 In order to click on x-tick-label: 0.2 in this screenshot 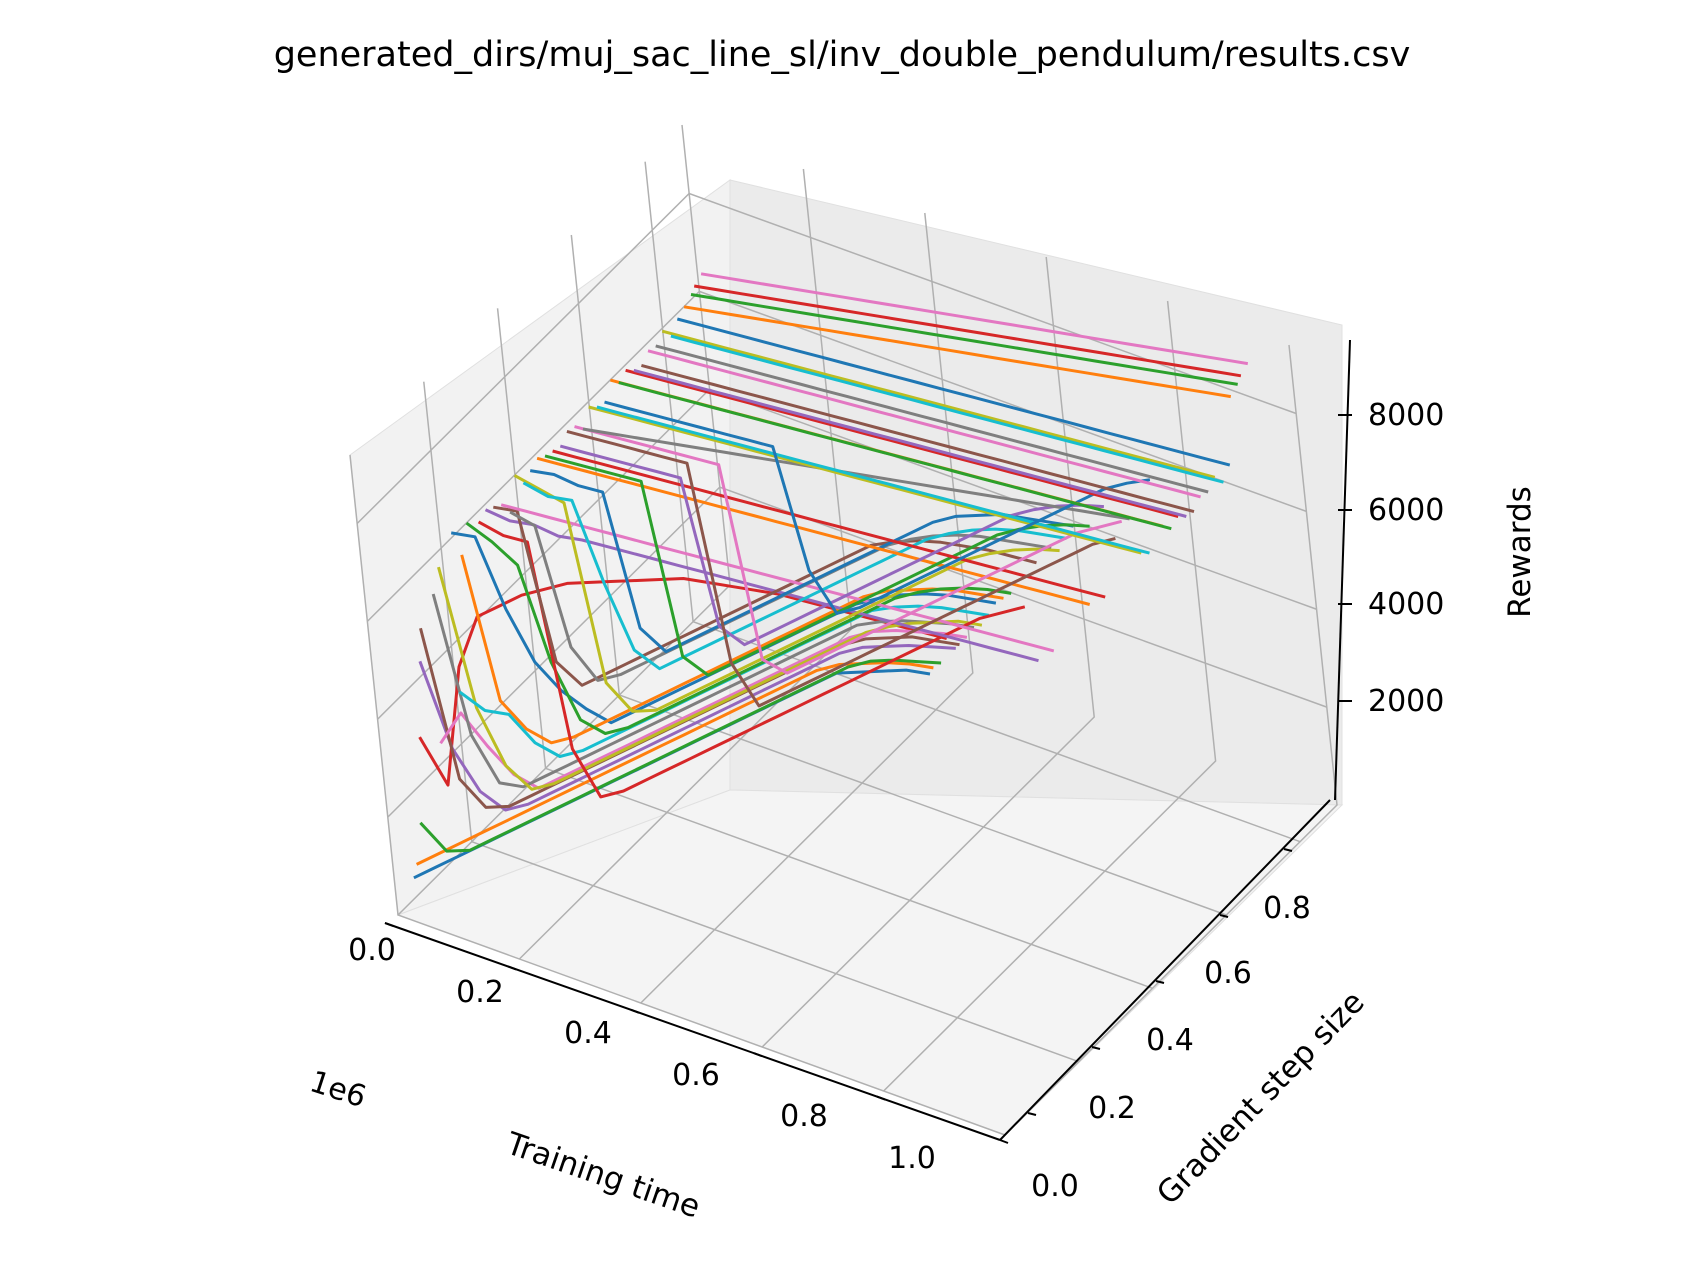, I will do `click(480, 992)`.